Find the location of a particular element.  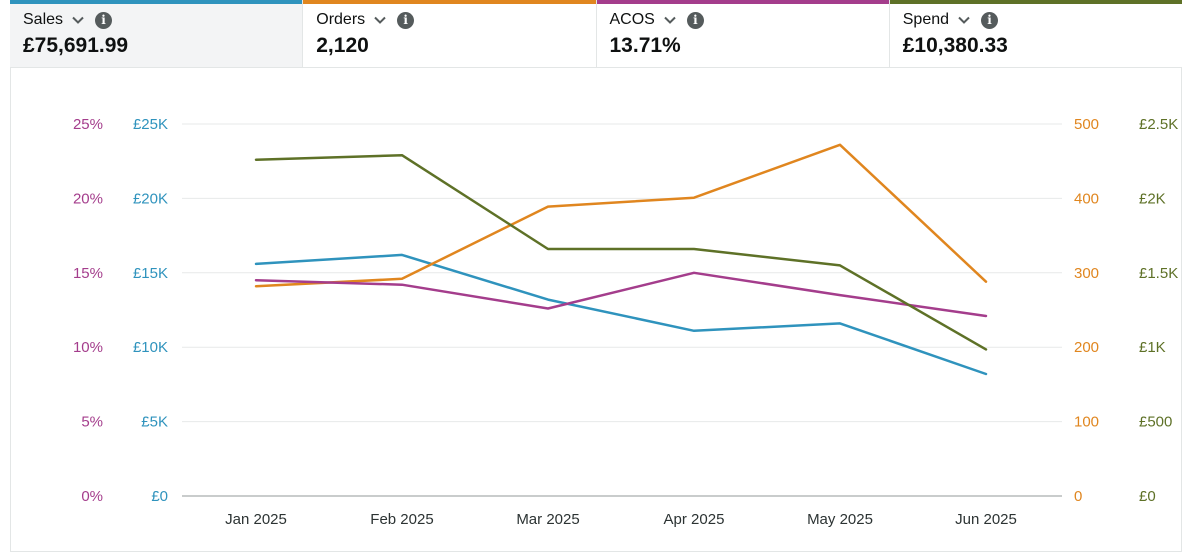

metric-label: Sales is located at coordinates (43, 19).